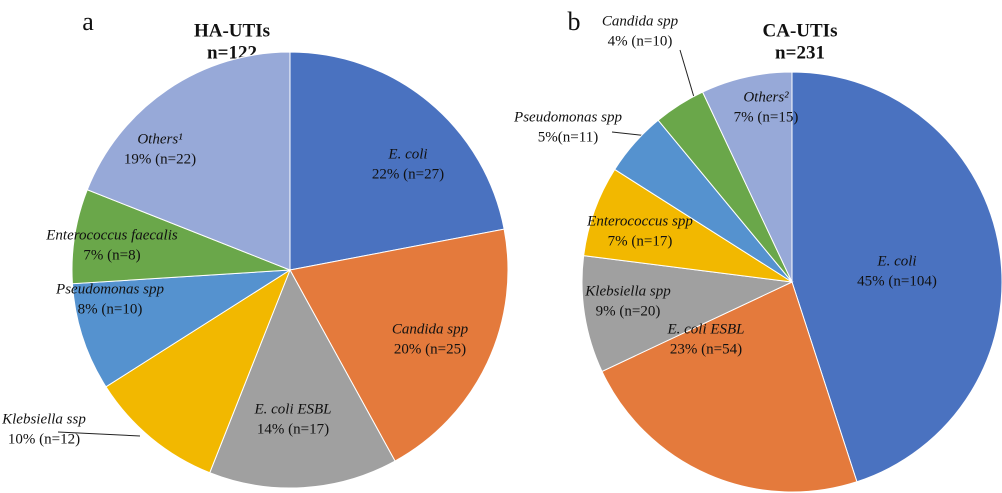  I want to click on slice-value-label: 10% (n=12), so click(44, 439).